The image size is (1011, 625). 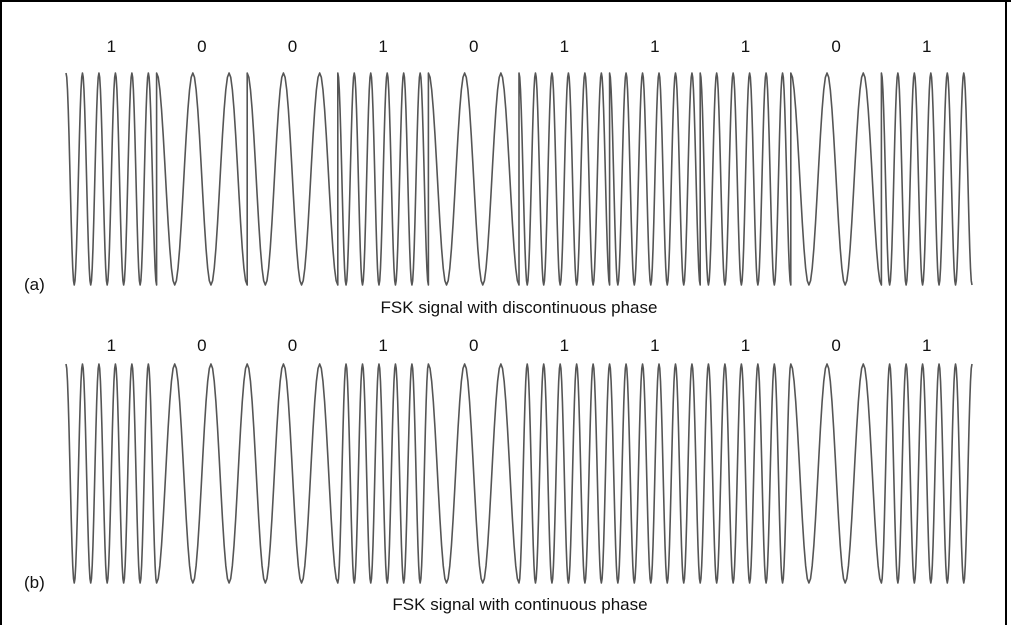 I want to click on caption-b: FSK signal with continuous phase, so click(x=519, y=604).